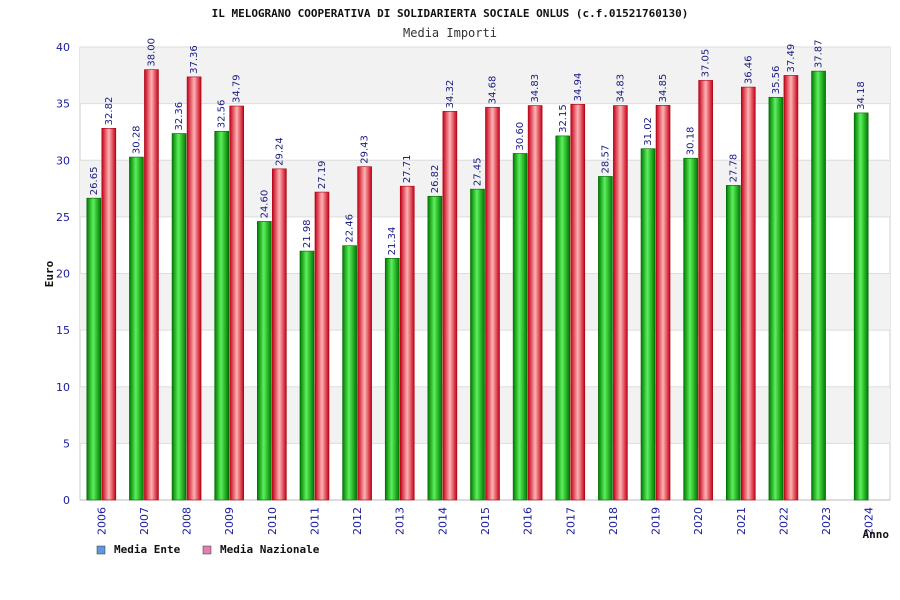  I want to click on data-label-media-ente-2009: 32.56, so click(222, 114).